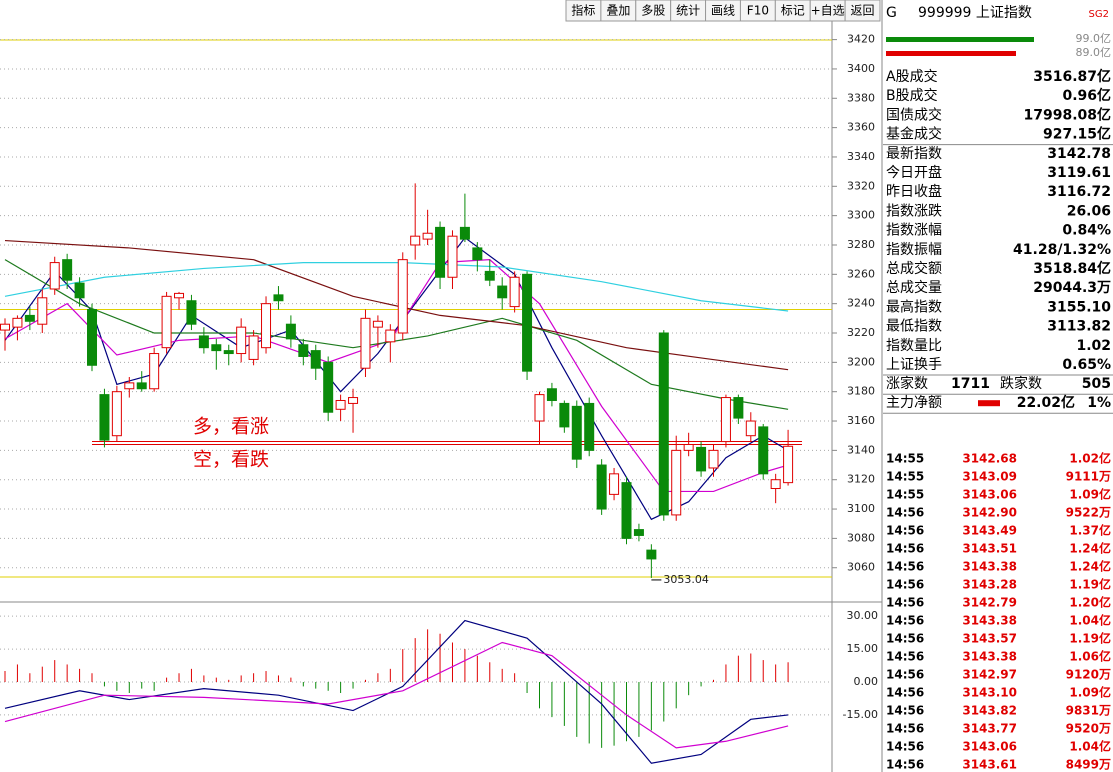  Describe the element at coordinates (1077, 134) in the screenshot. I see `row-value: 927.15亿` at that location.